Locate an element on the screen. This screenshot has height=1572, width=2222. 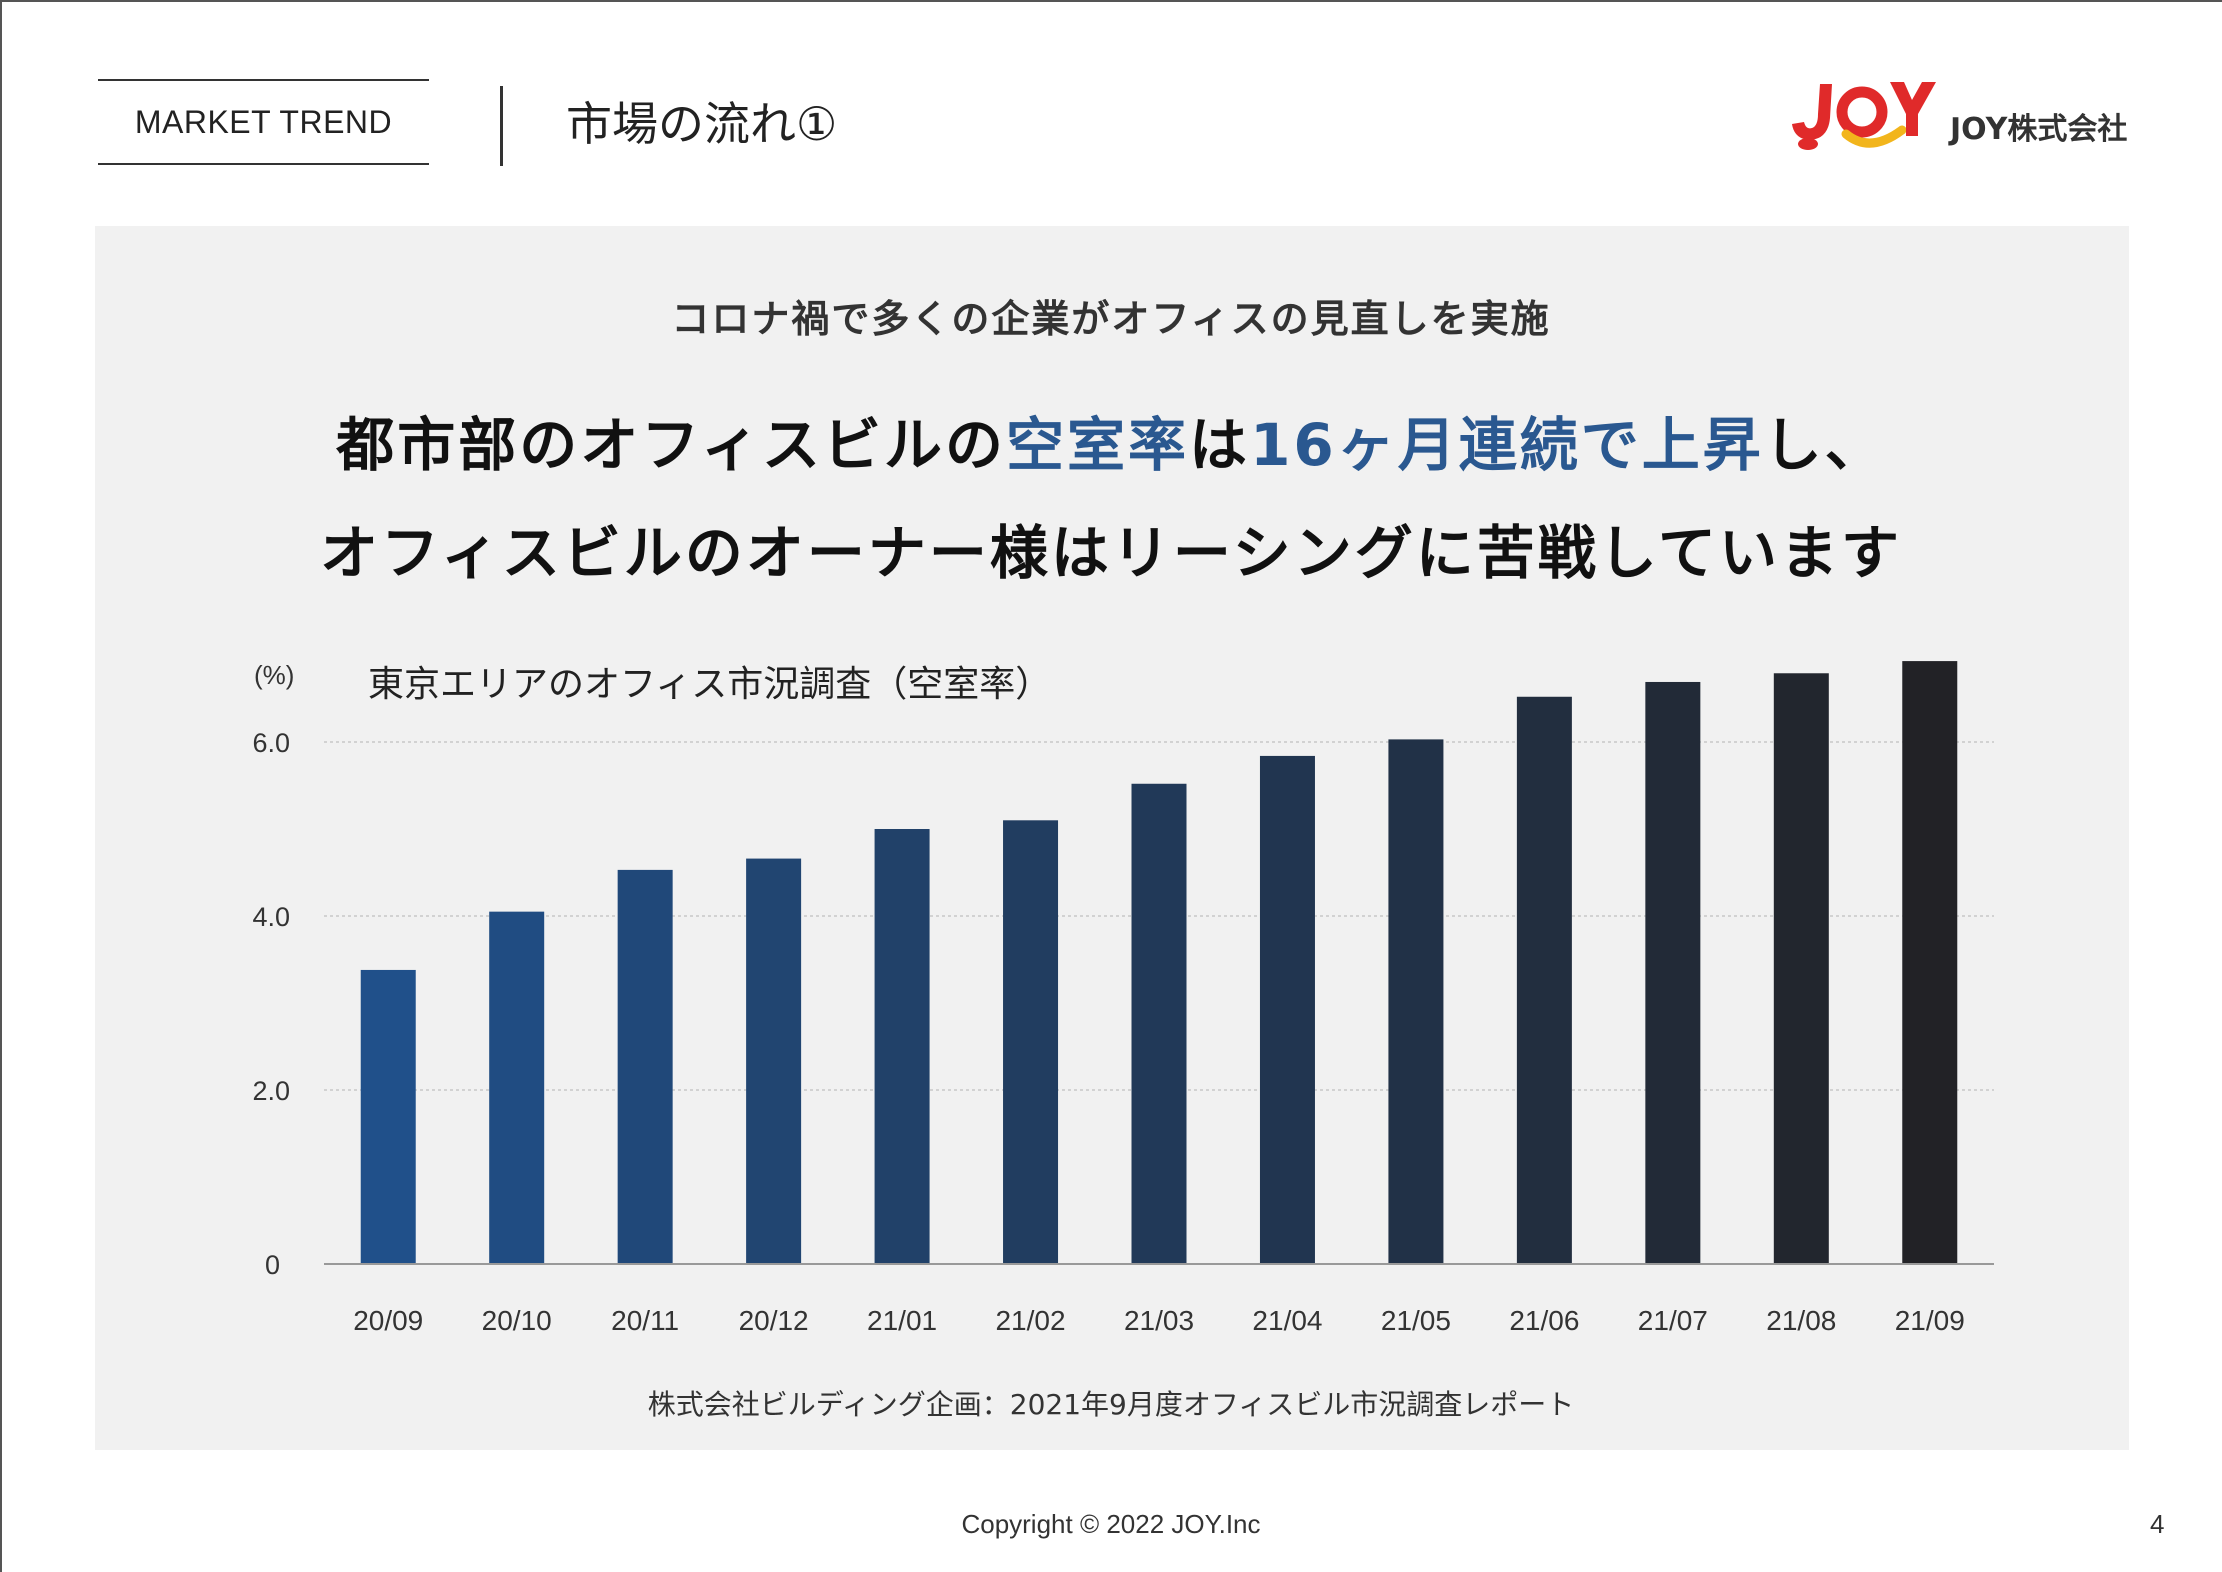
headline-line-1: 都市部のオフィスビルの空室率は16ヶ月連続で上昇し、 is located at coordinates (1111, 440).